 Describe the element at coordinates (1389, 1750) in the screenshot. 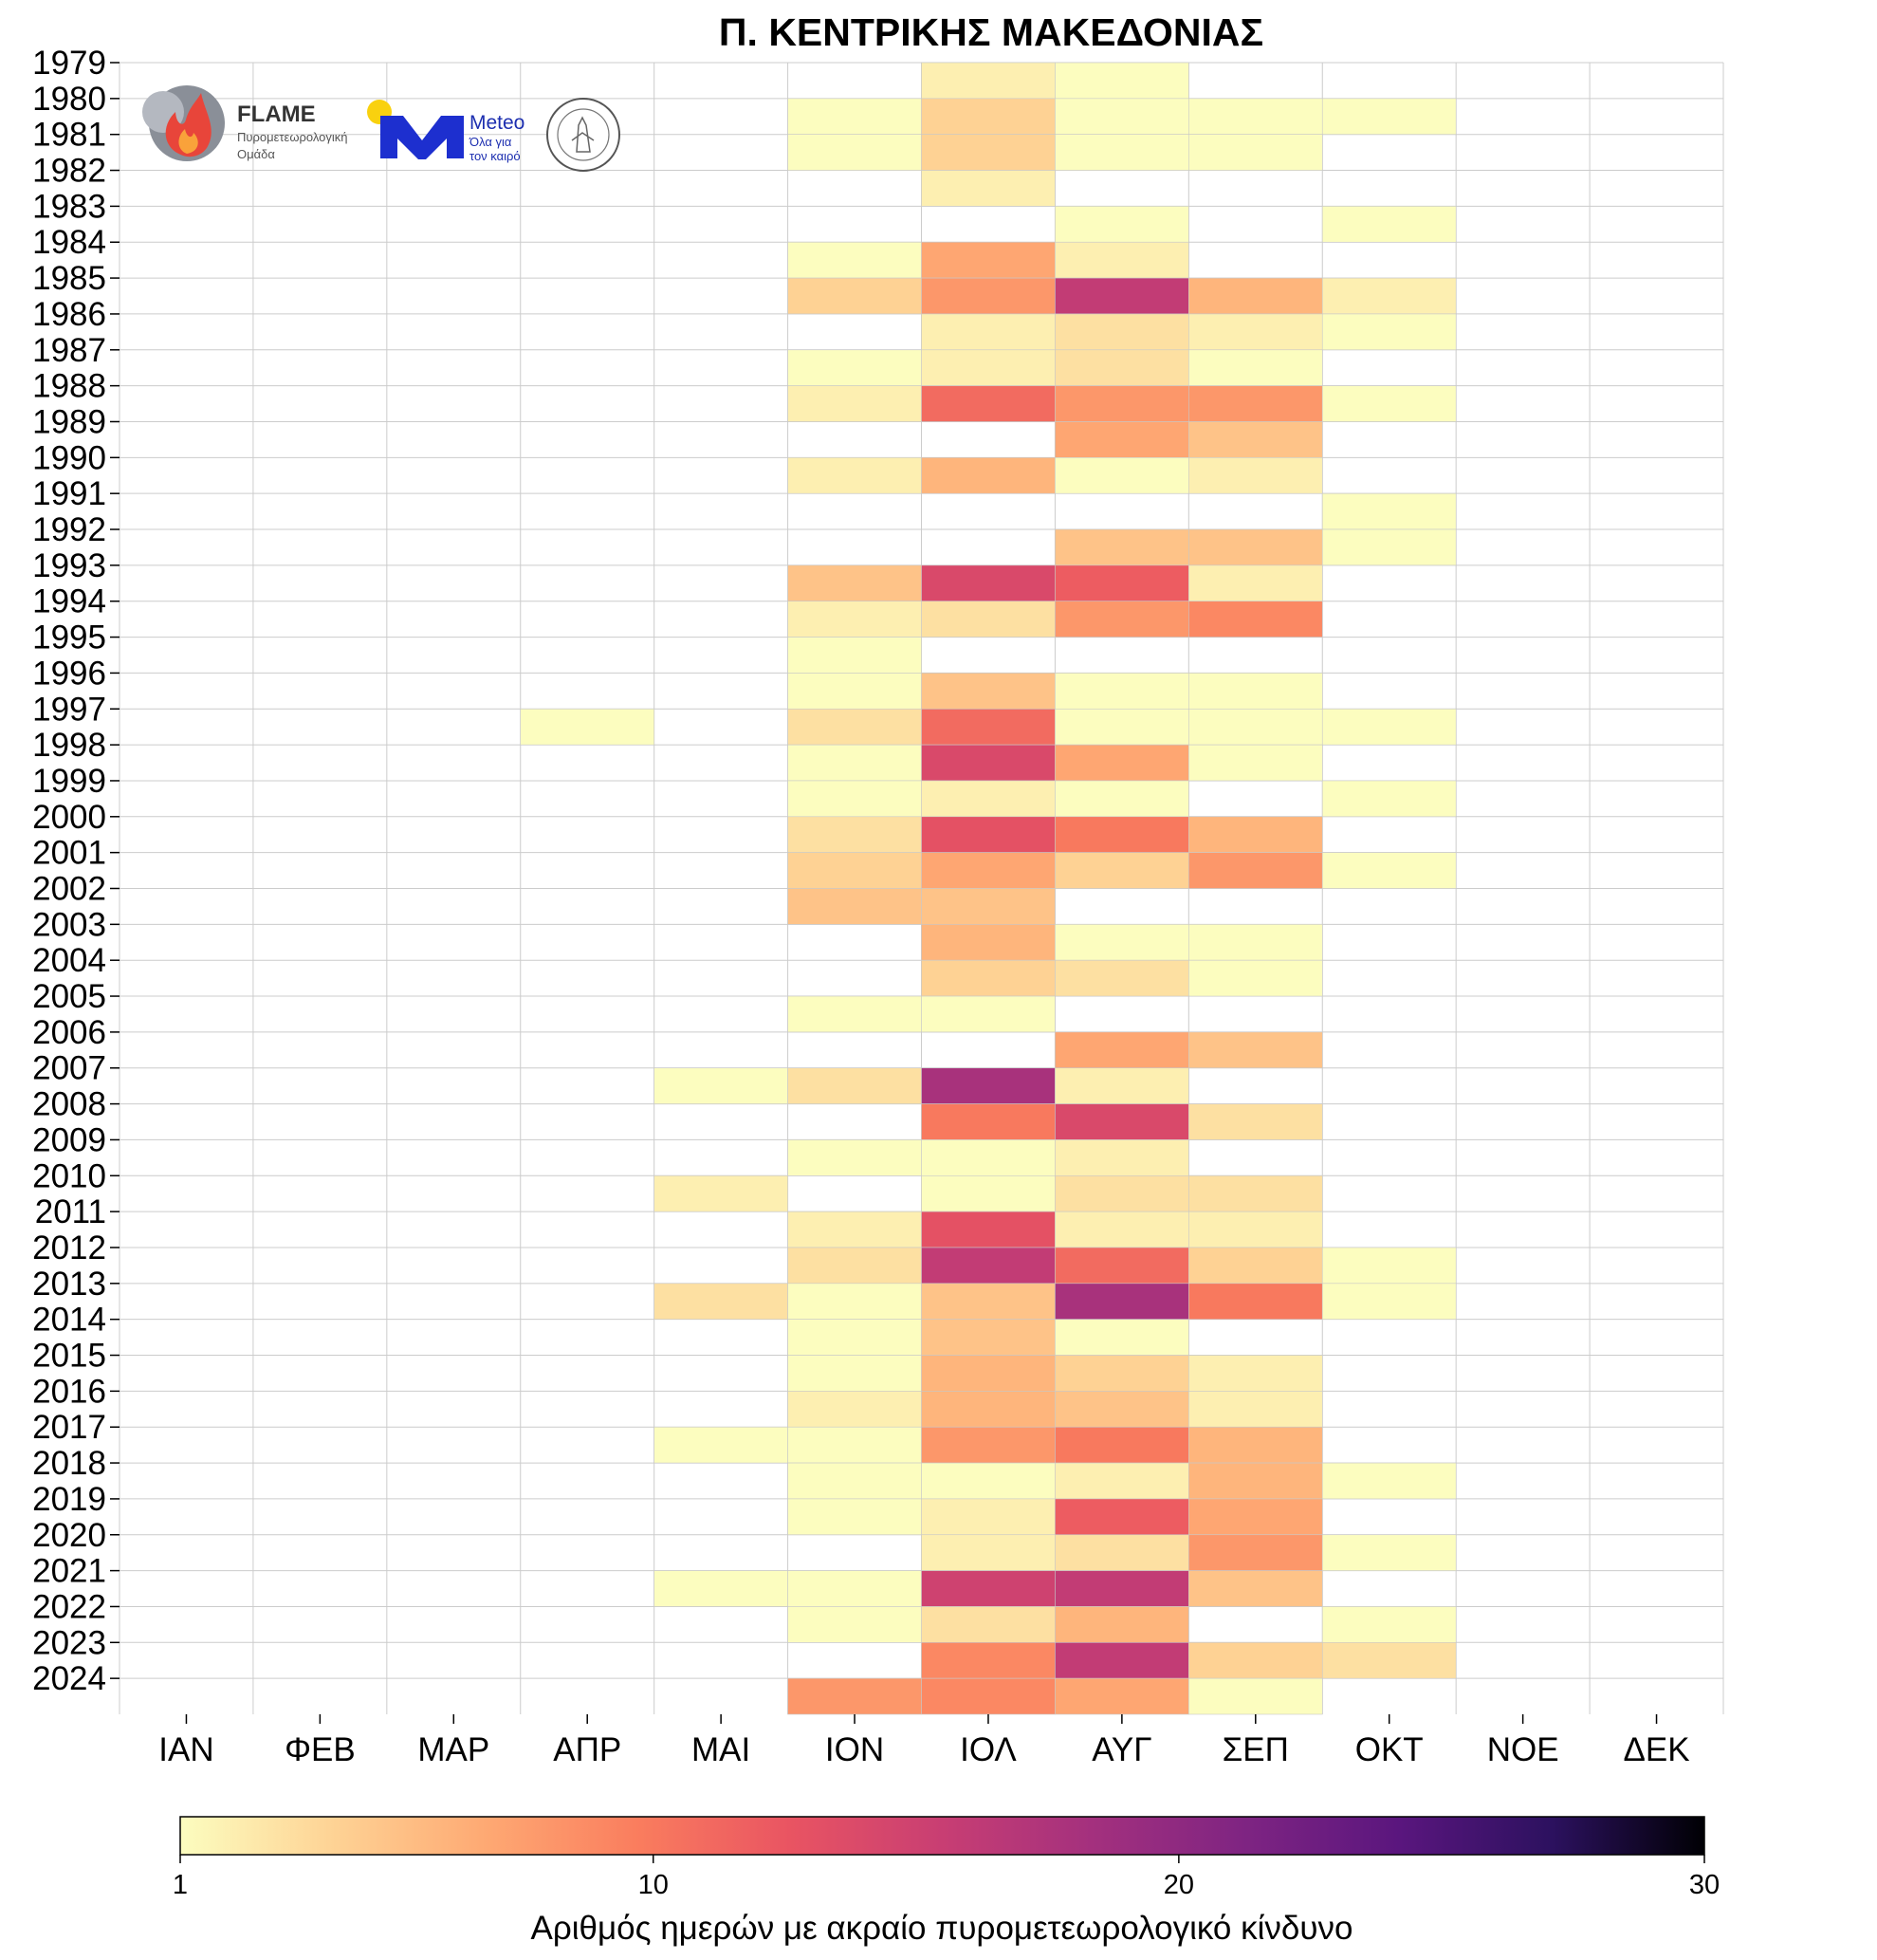

I see `x-tick-label: ΟΚΤ` at that location.